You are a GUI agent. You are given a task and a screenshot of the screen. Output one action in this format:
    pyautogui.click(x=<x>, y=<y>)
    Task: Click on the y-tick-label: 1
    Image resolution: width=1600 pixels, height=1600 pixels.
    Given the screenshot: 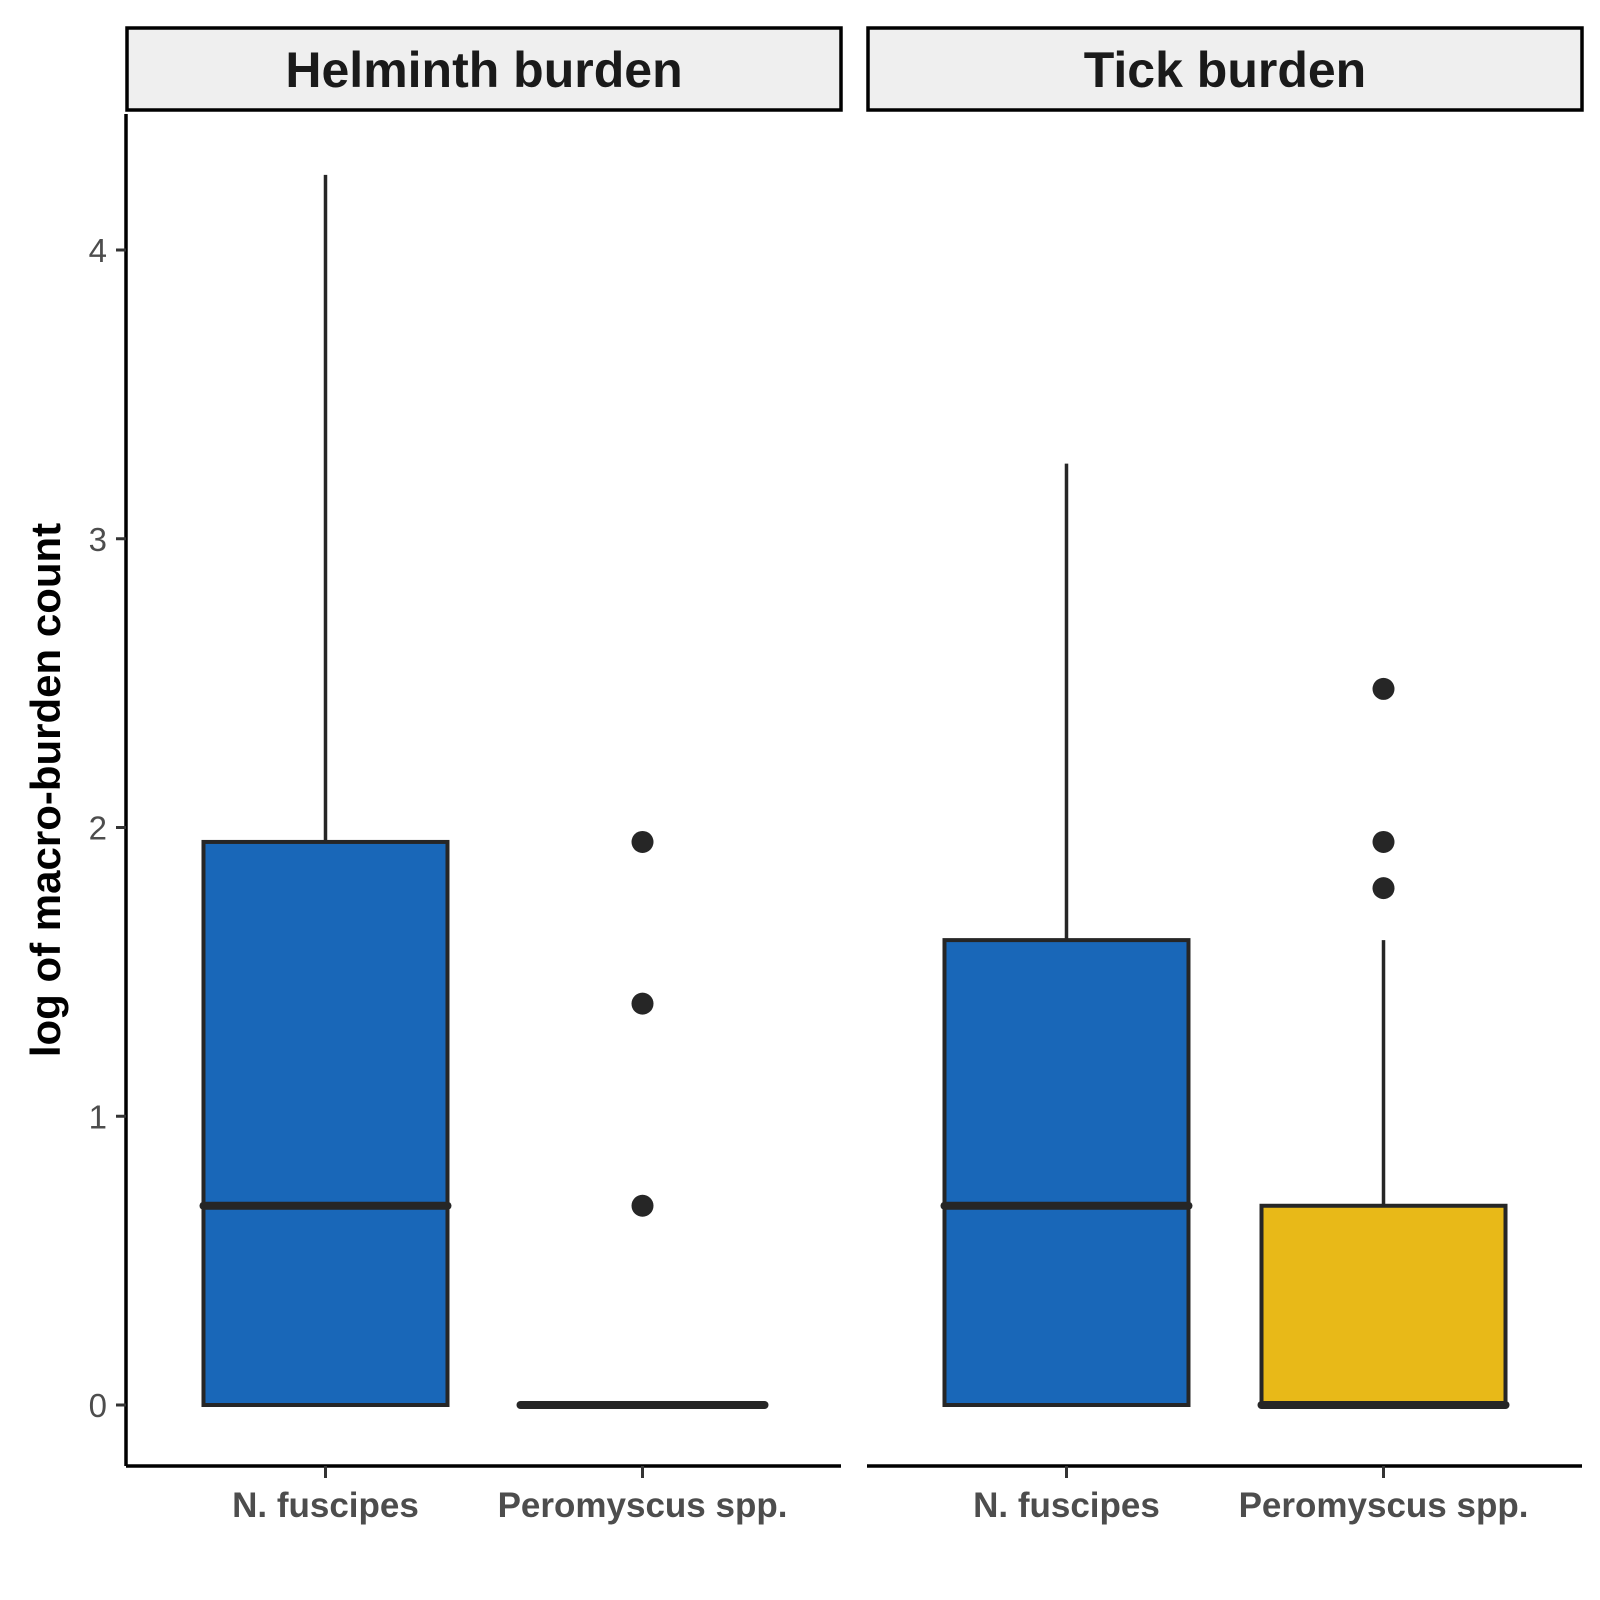 What is the action you would take?
    pyautogui.click(x=98, y=1116)
    